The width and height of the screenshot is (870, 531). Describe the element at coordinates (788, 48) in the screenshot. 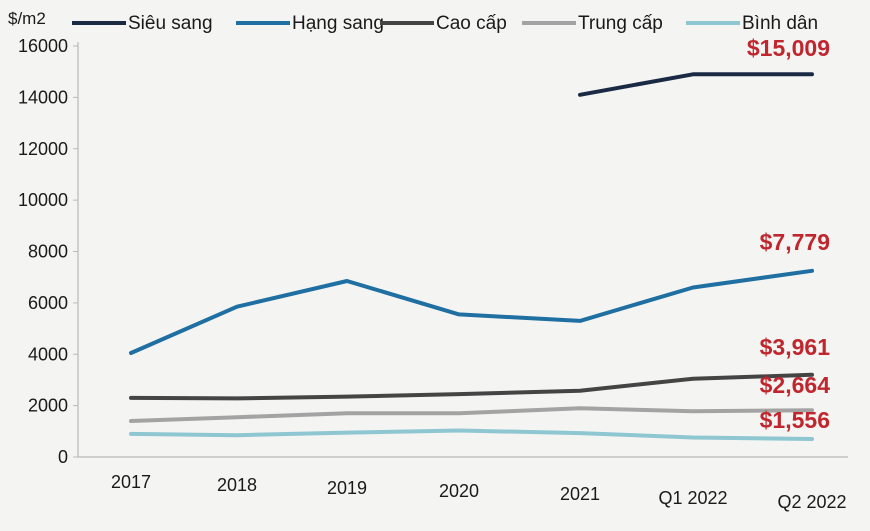

I see `value-annotation: $15,009` at that location.